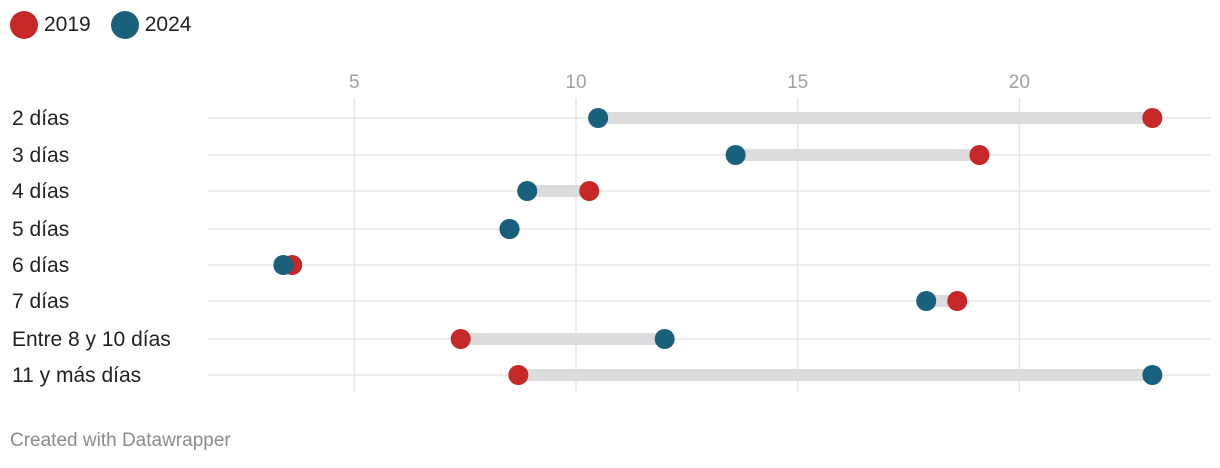  I want to click on legend-item-2024: 2024, so click(151, 25).